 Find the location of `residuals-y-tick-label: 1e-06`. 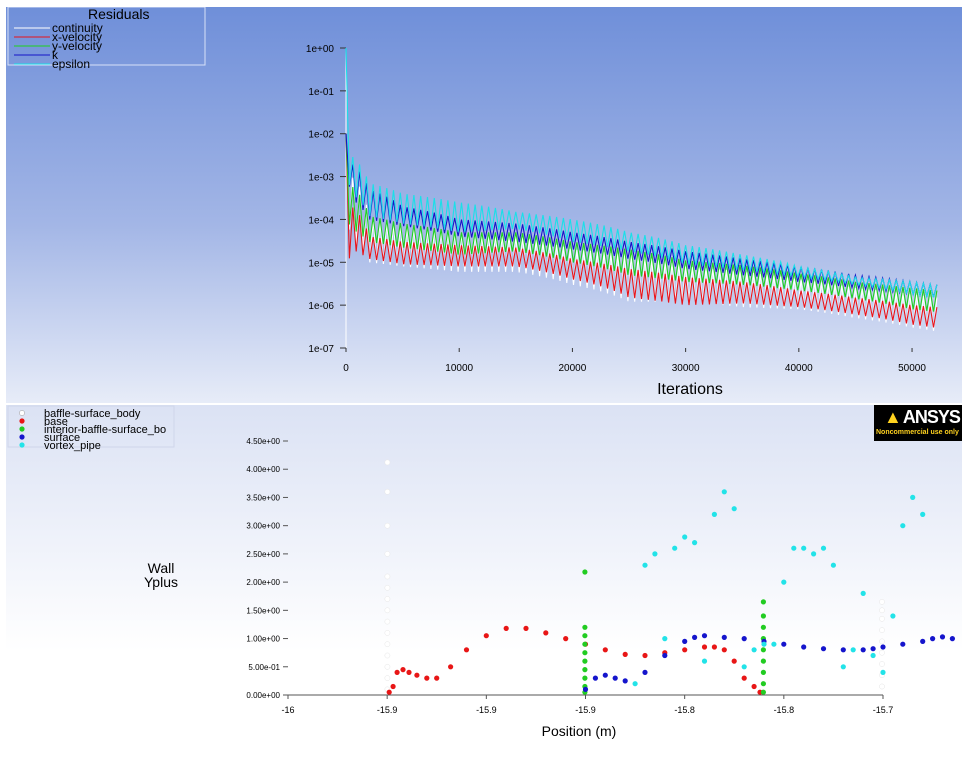

residuals-y-tick-label: 1e-06 is located at coordinates (321, 306).